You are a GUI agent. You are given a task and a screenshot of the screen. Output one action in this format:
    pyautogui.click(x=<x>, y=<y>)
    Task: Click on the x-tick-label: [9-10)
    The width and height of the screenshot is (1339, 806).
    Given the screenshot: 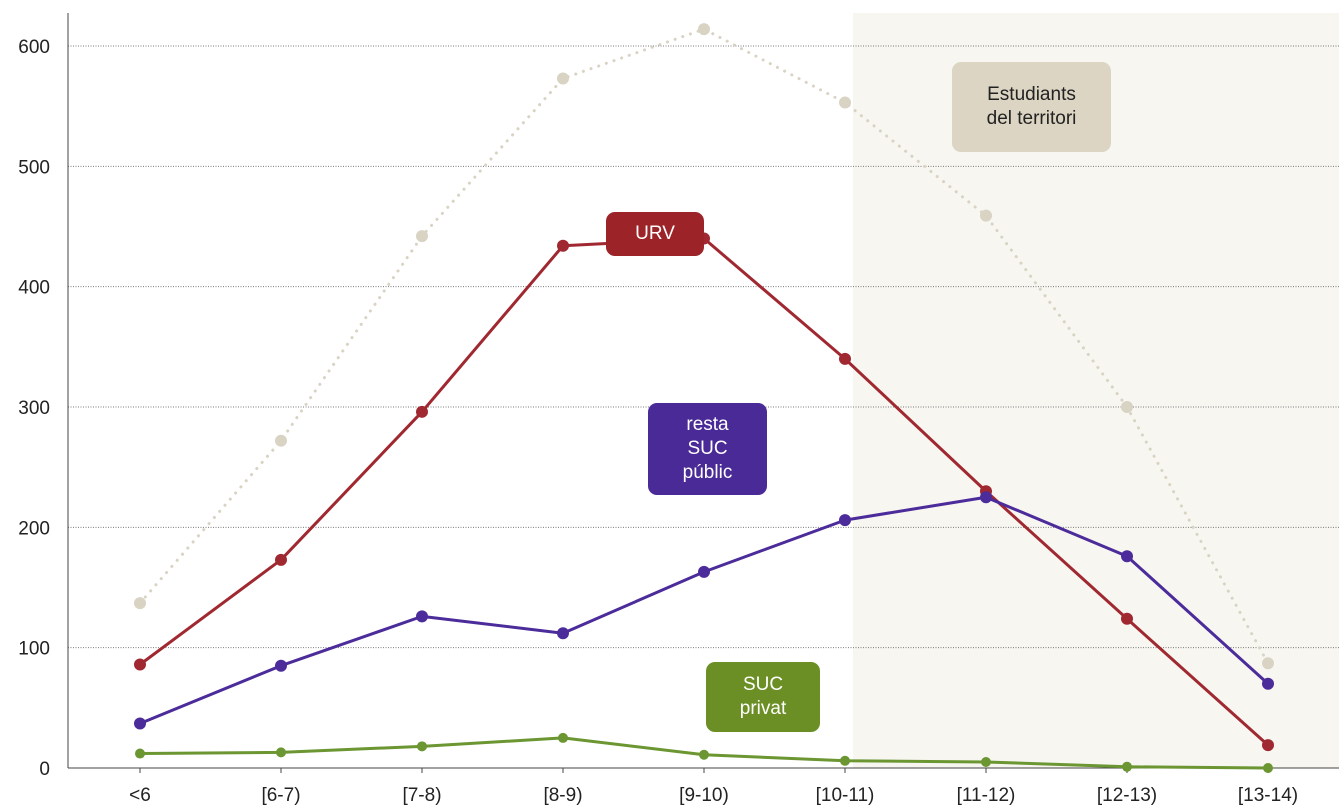 What is the action you would take?
    pyautogui.click(x=704, y=795)
    